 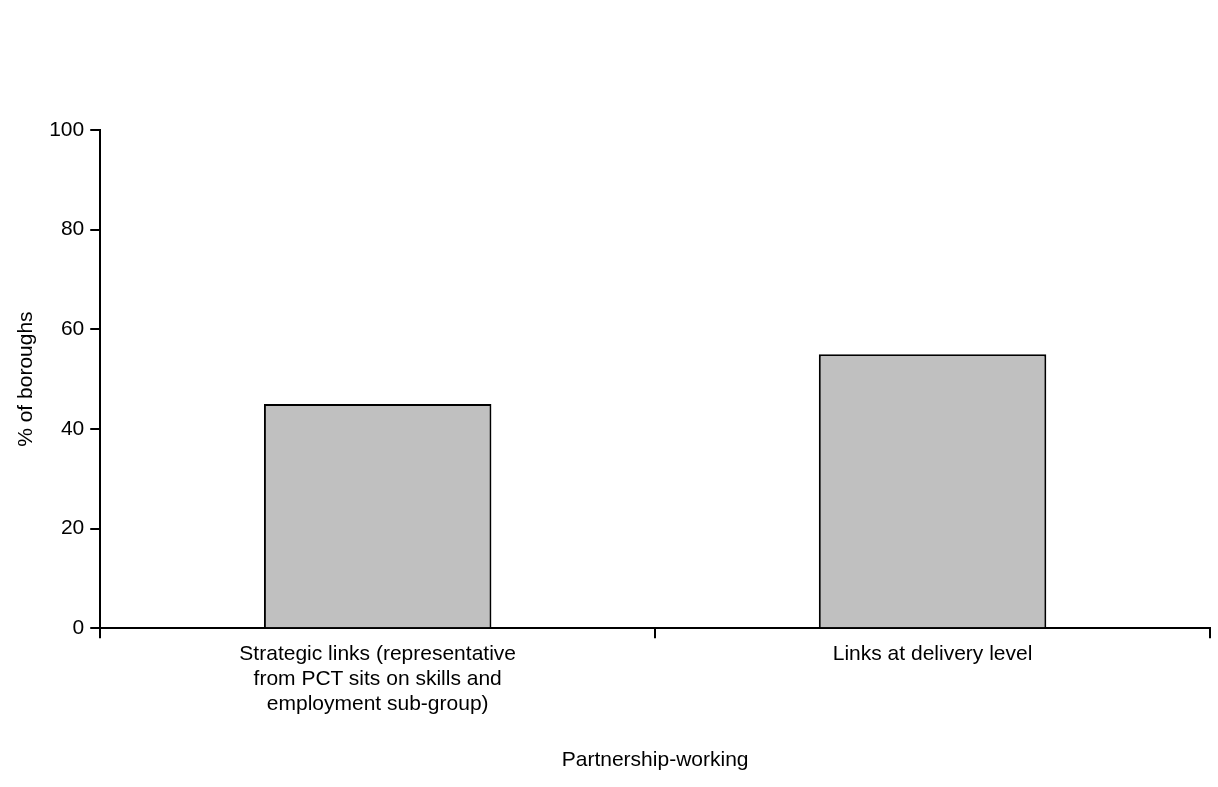 What do you see at coordinates (72, 328) in the screenshot?
I see `y-tick-label: 60` at bounding box center [72, 328].